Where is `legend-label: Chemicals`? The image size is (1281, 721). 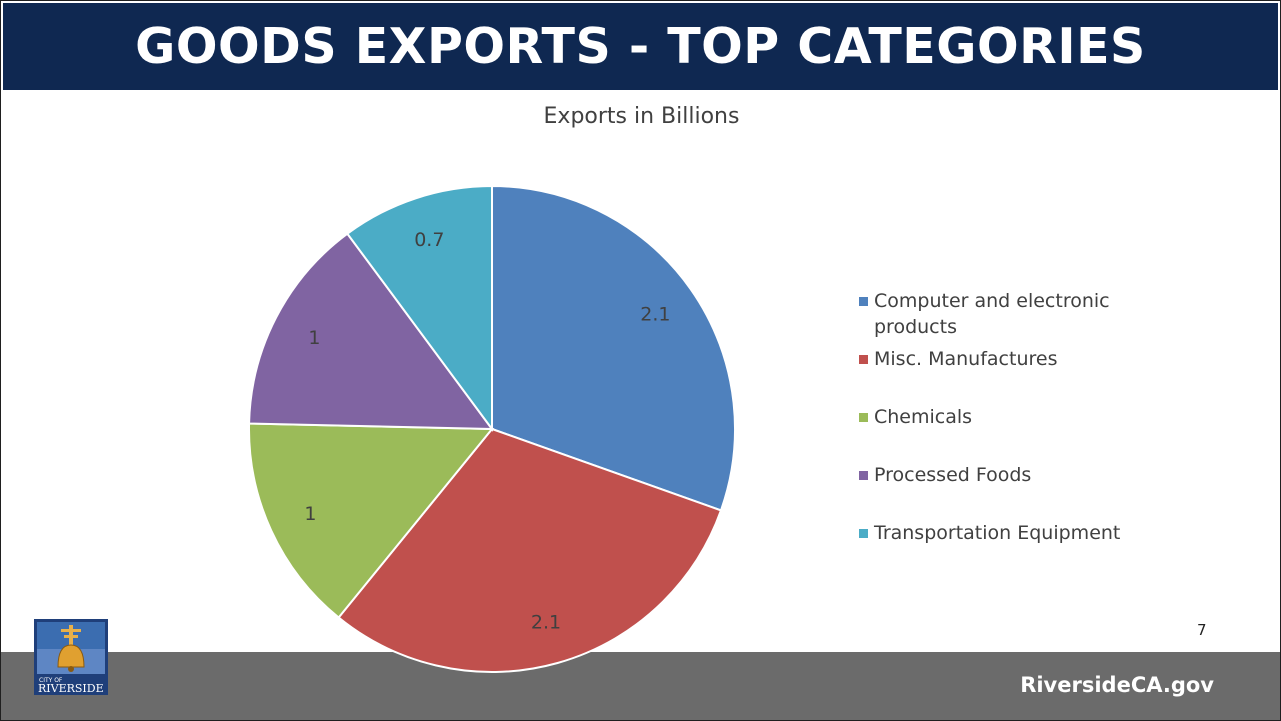
legend-label: Chemicals is located at coordinates (923, 417).